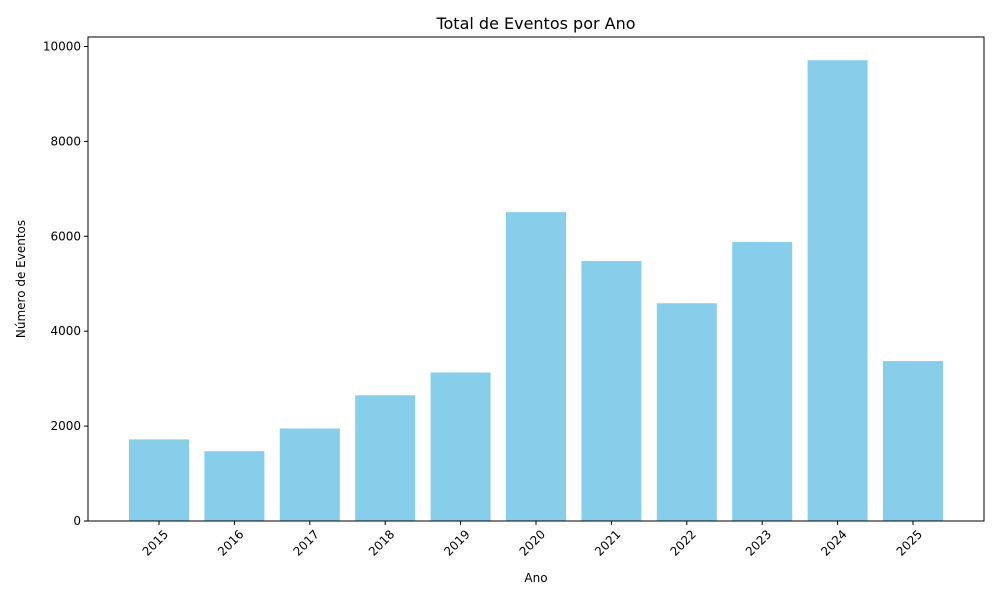  I want to click on x-tick-label: 2024, so click(833, 542).